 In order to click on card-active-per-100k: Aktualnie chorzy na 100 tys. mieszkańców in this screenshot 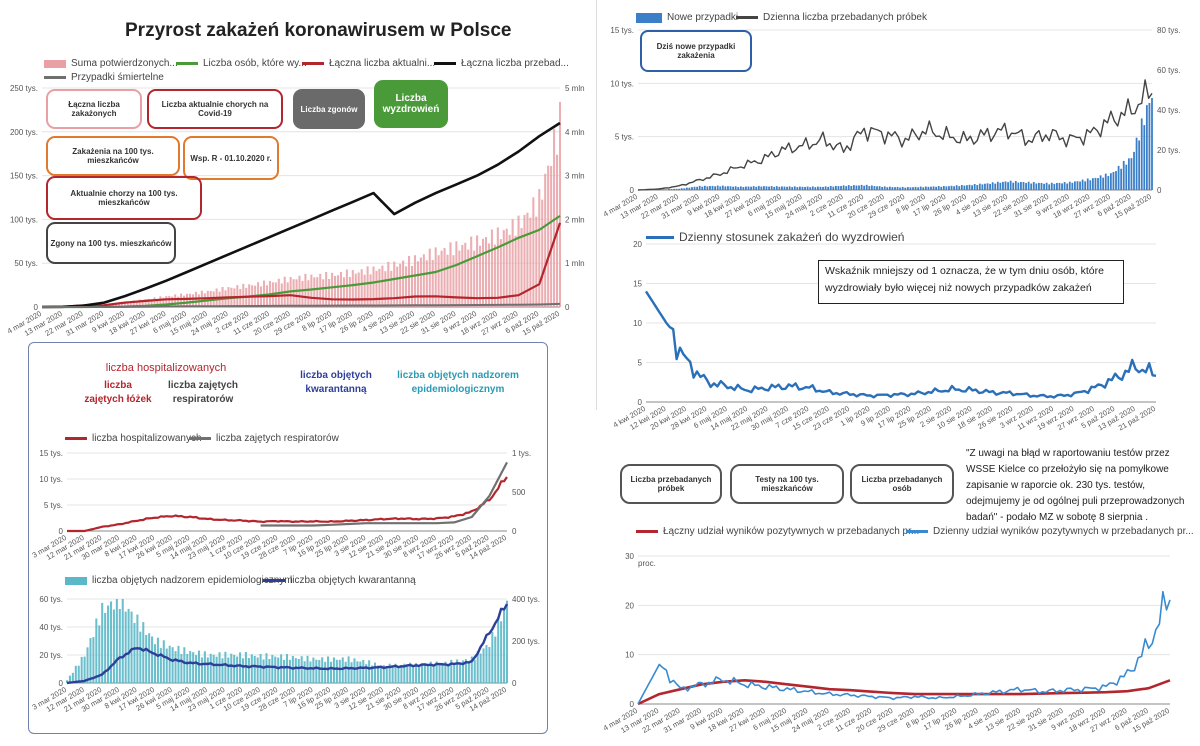, I will do `click(124, 198)`.